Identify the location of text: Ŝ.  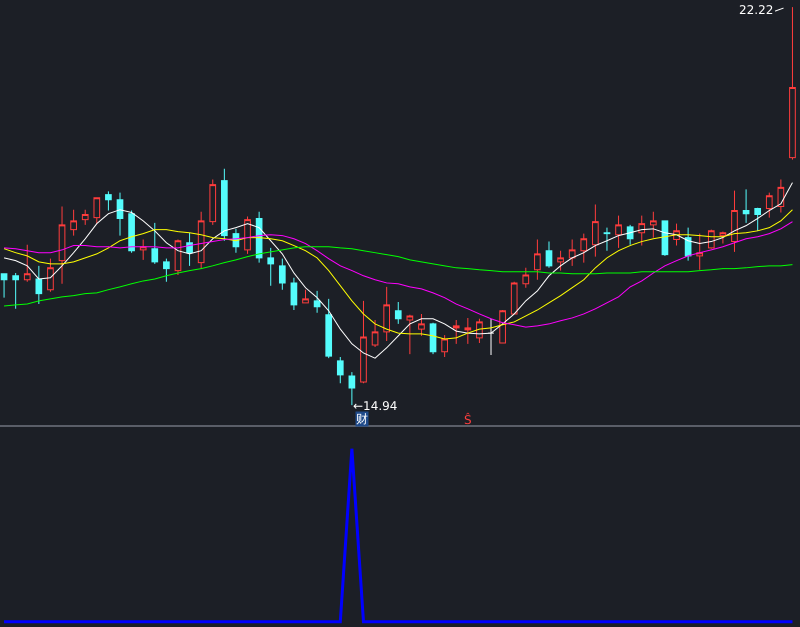
(468, 419).